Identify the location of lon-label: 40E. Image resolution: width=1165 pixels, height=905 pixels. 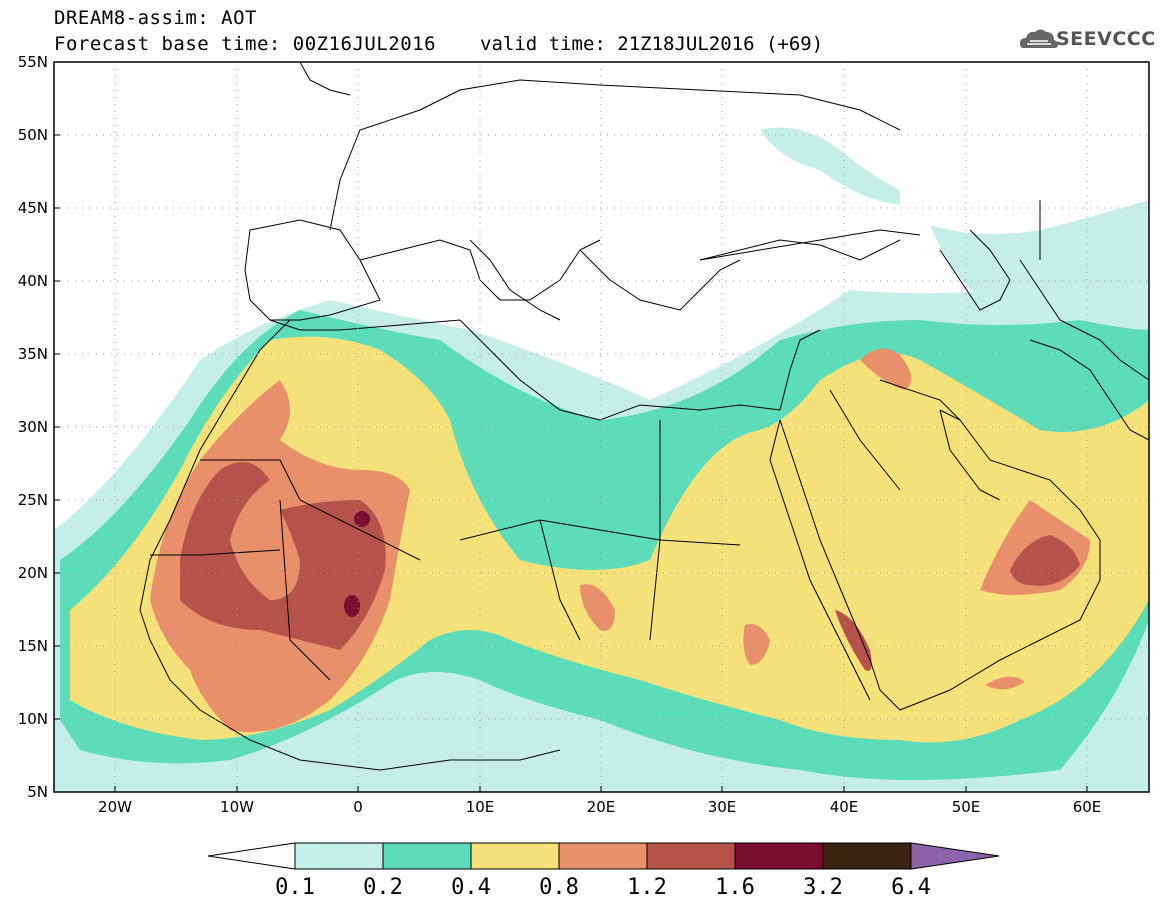
(844, 807).